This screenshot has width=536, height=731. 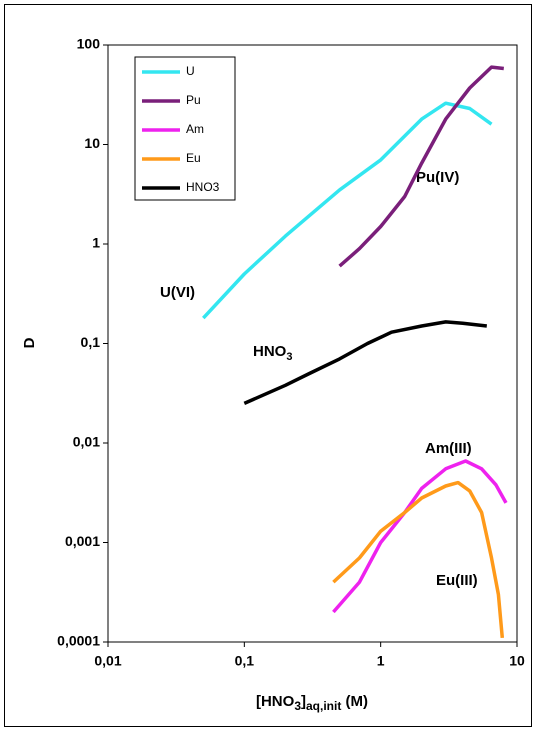 What do you see at coordinates (323, 706) in the screenshot?
I see `x-label-sub: aq,init` at bounding box center [323, 706].